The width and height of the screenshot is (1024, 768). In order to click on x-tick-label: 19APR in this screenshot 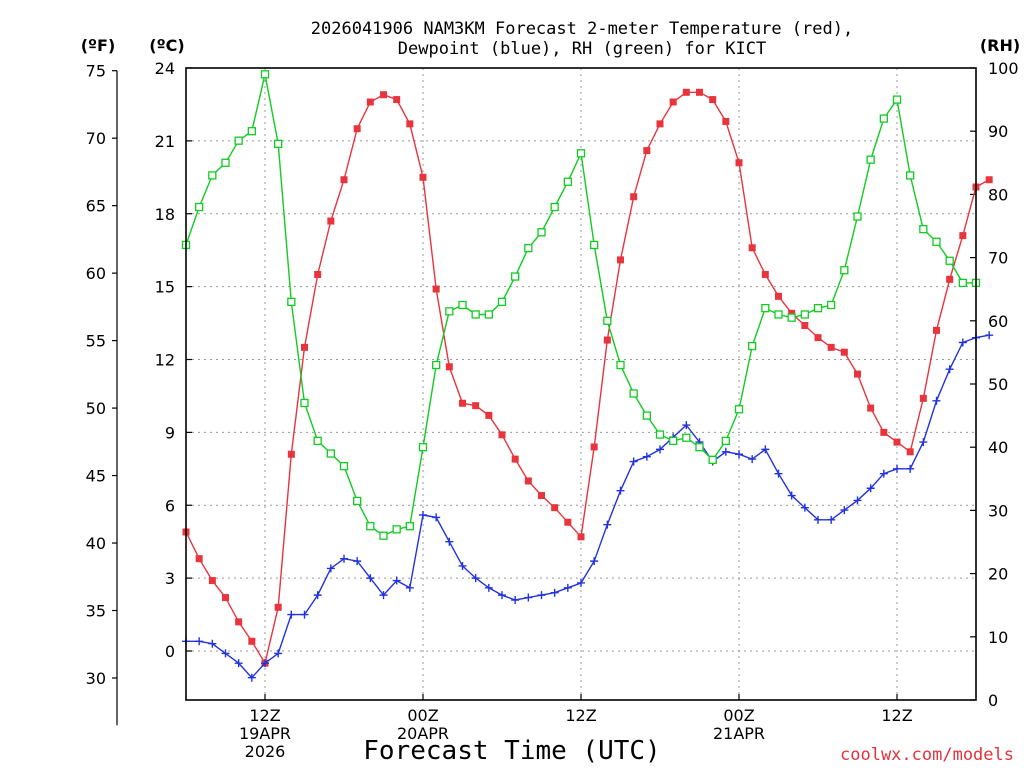, I will do `click(265, 733)`.